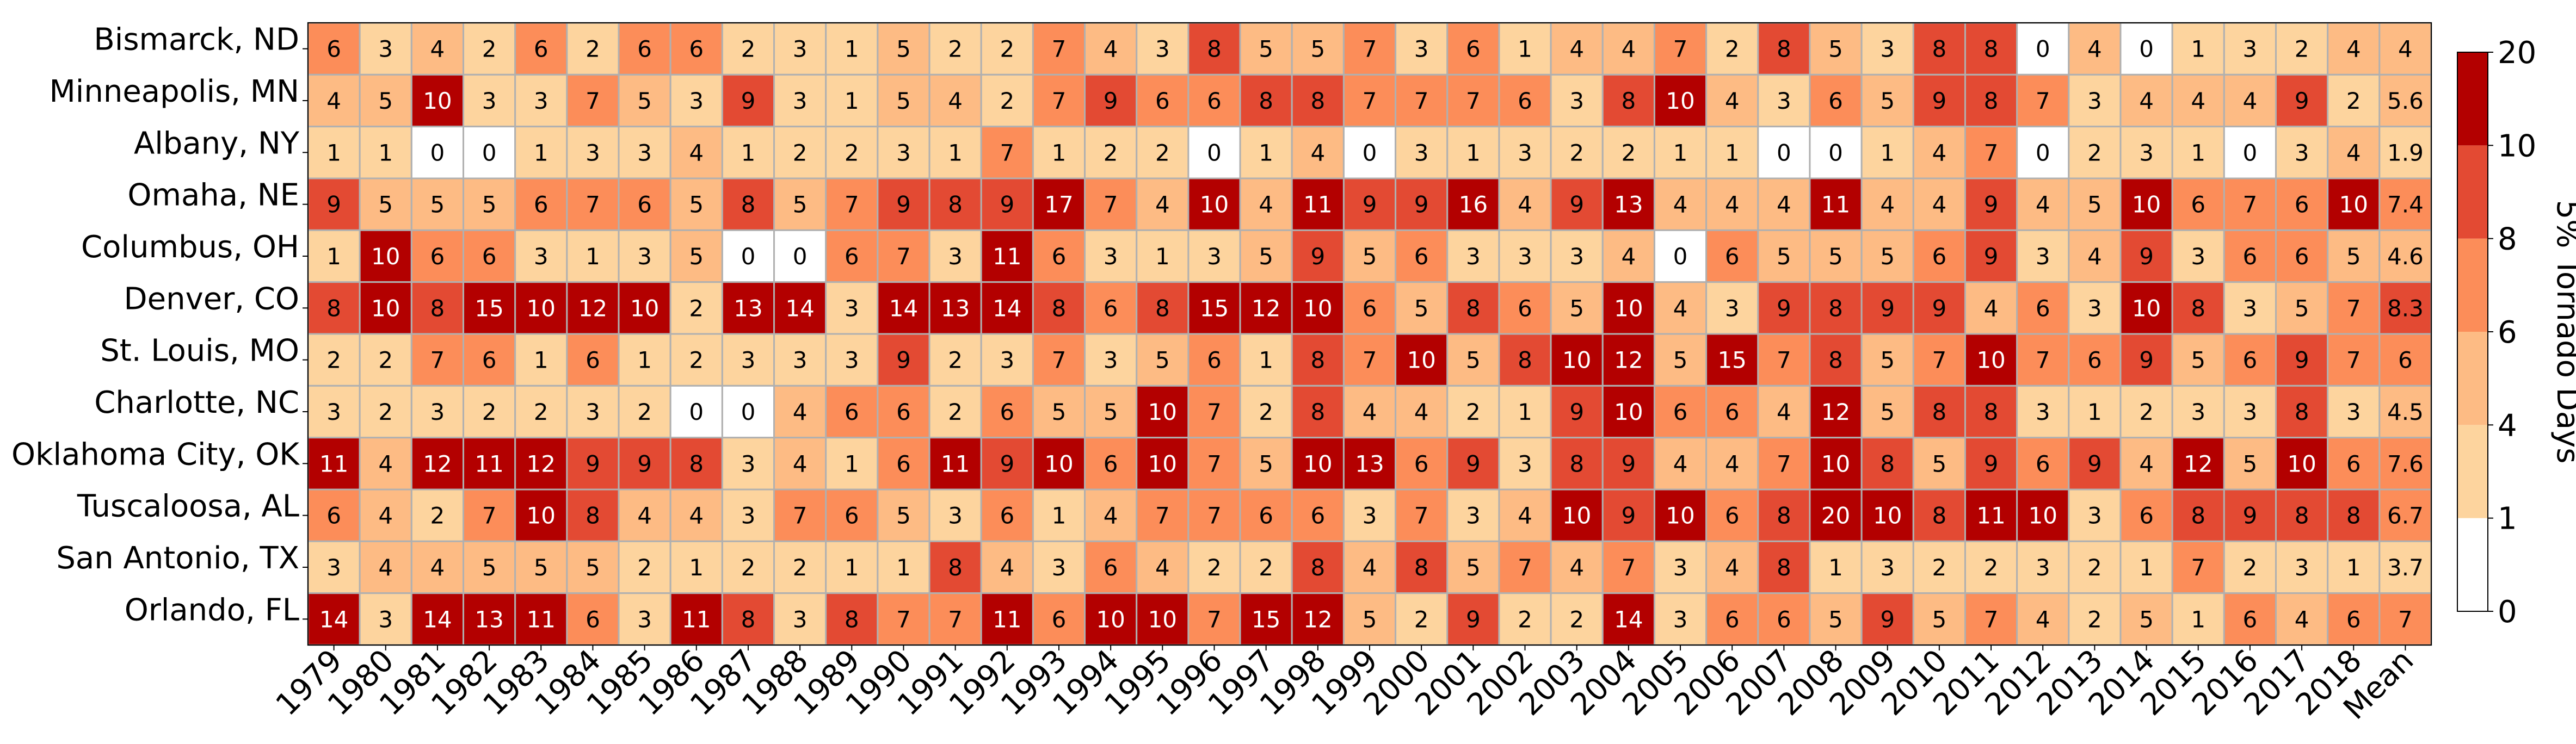 Image resolution: width=2576 pixels, height=744 pixels. I want to click on cell-value-label: 13, so click(1369, 463).